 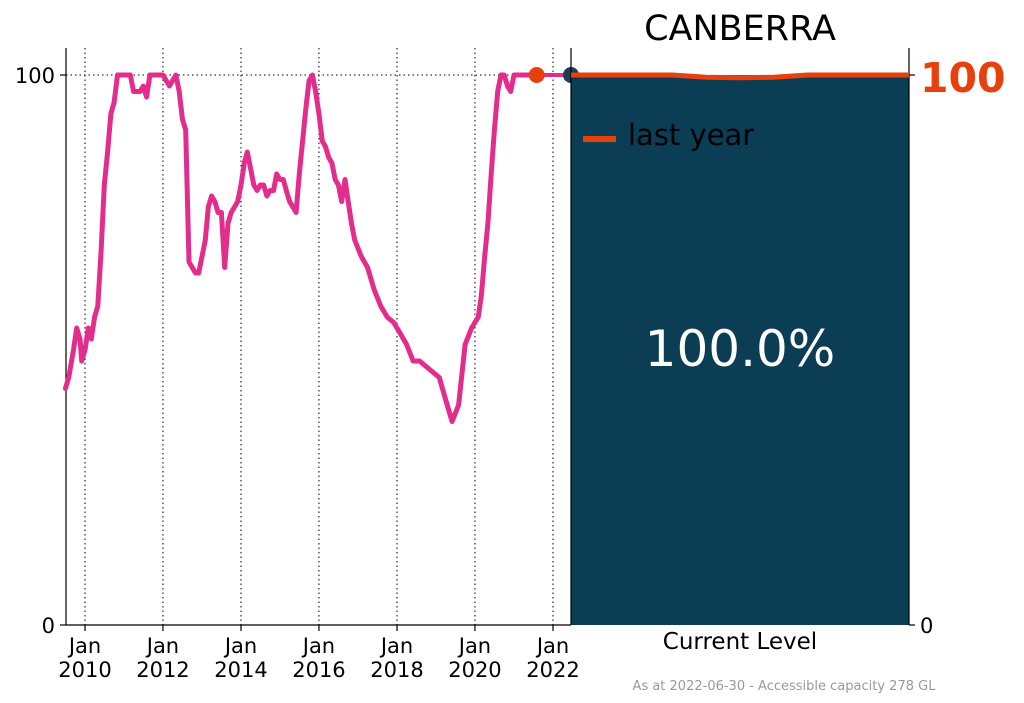 I want to click on x-tick-label-year: 2012, so click(x=162, y=670).